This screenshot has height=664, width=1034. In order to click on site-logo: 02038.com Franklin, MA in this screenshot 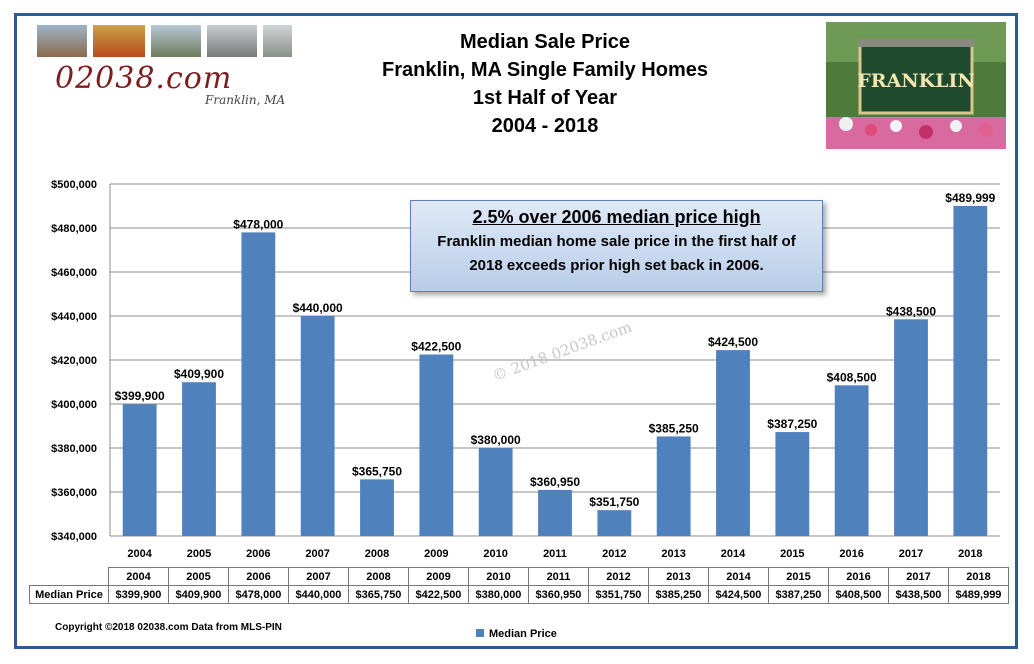, I will do `click(164, 67)`.